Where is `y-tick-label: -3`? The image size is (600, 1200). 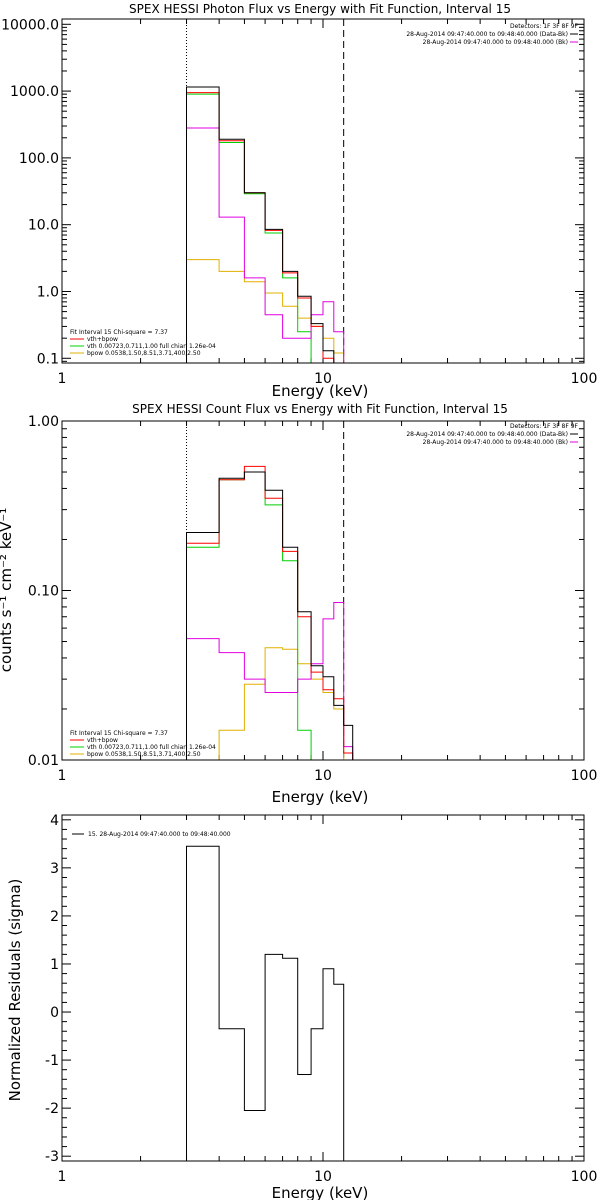 y-tick-label: -3 is located at coordinates (52, 1157).